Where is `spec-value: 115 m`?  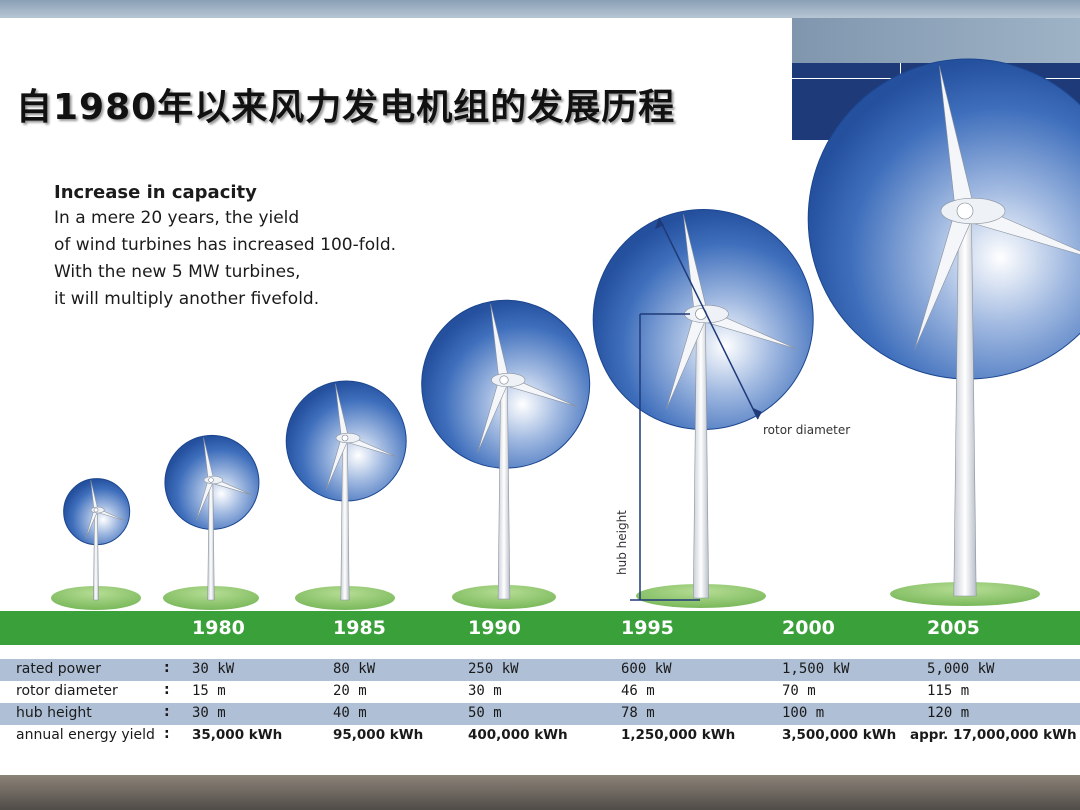
spec-value: 115 m is located at coordinates (948, 691).